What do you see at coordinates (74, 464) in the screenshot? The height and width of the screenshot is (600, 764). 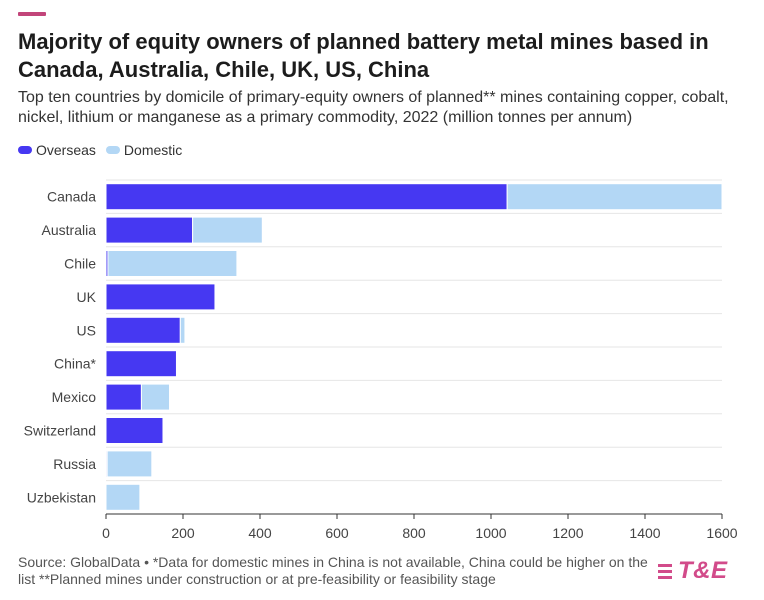 I see `category-label: Russia` at bounding box center [74, 464].